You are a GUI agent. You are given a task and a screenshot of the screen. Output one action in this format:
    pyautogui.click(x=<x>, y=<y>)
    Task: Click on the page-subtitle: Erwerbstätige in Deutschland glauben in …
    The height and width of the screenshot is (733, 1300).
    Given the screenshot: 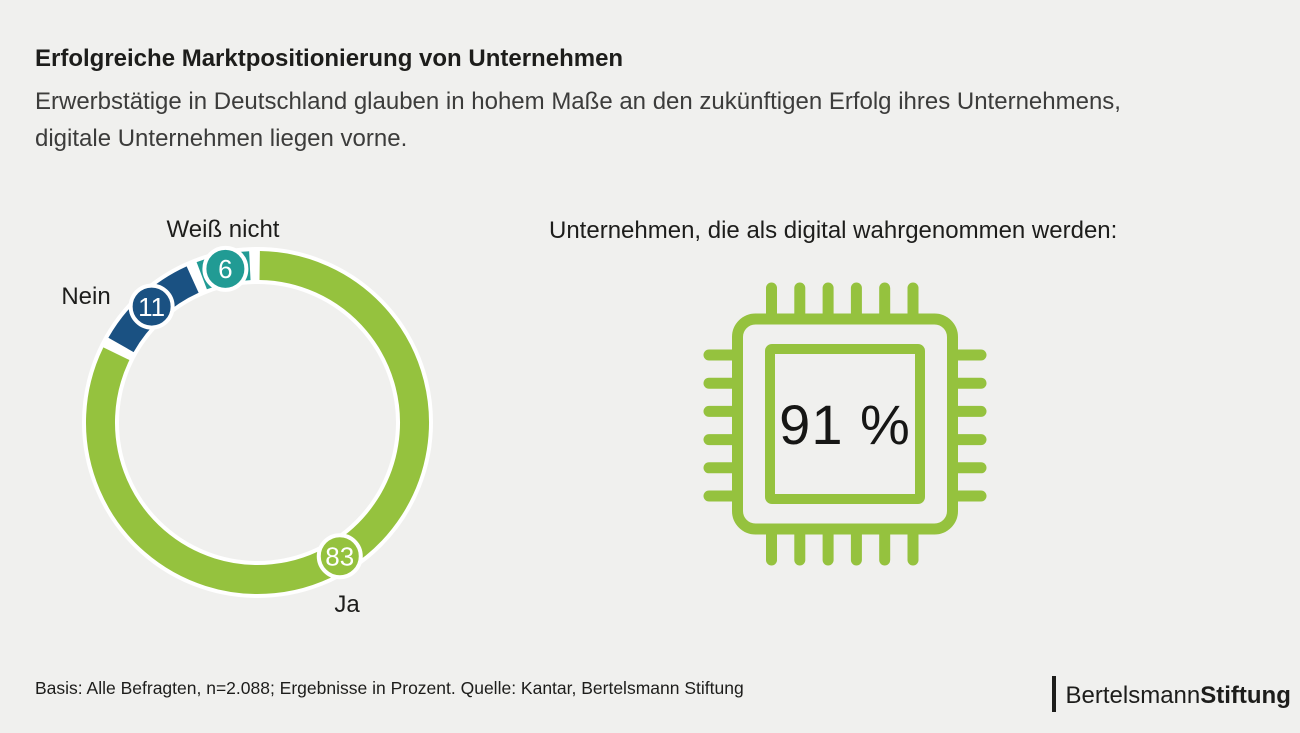 What is the action you would take?
    pyautogui.click(x=578, y=120)
    